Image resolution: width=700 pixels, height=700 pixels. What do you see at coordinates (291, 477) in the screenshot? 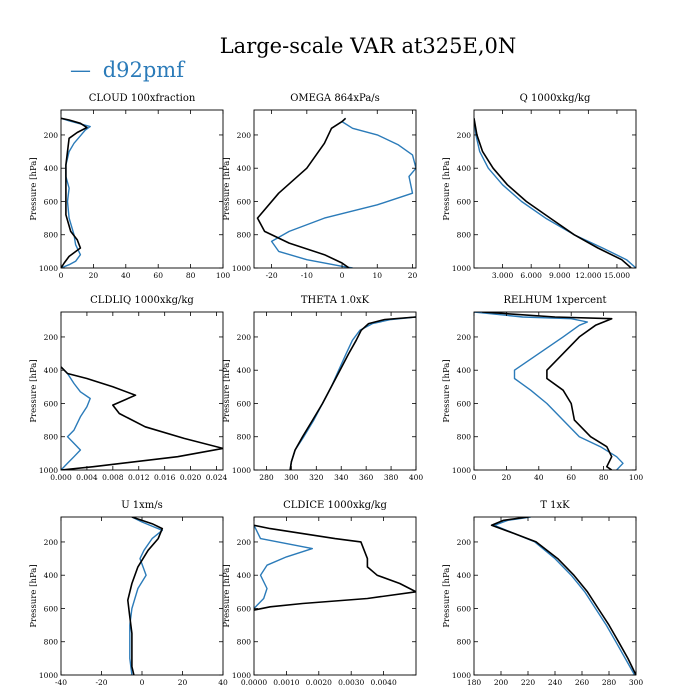
I see `x-tick-label: 300` at bounding box center [291, 477].